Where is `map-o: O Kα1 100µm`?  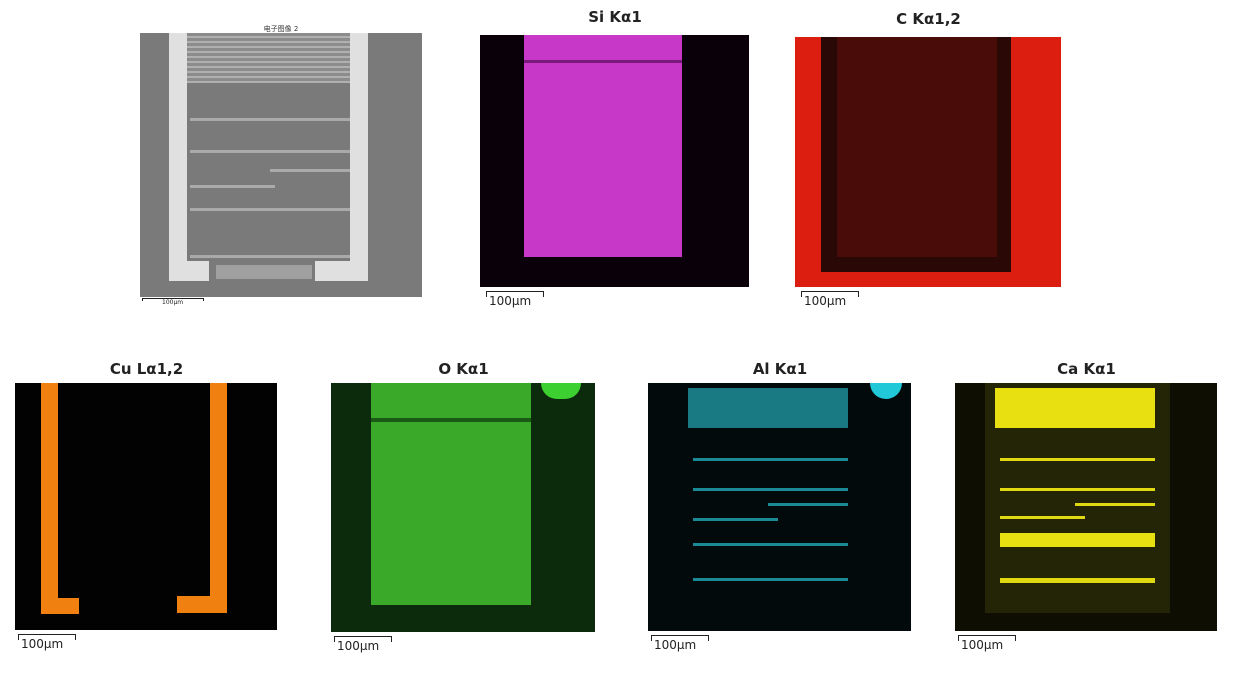
map-o: O Kα1 100µm is located at coordinates (463, 510).